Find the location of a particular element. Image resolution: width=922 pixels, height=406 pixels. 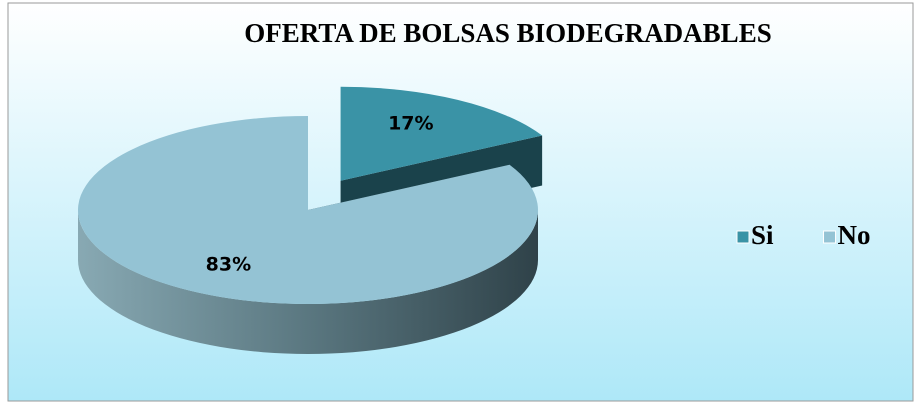

data-label: 17% is located at coordinates (410, 124).